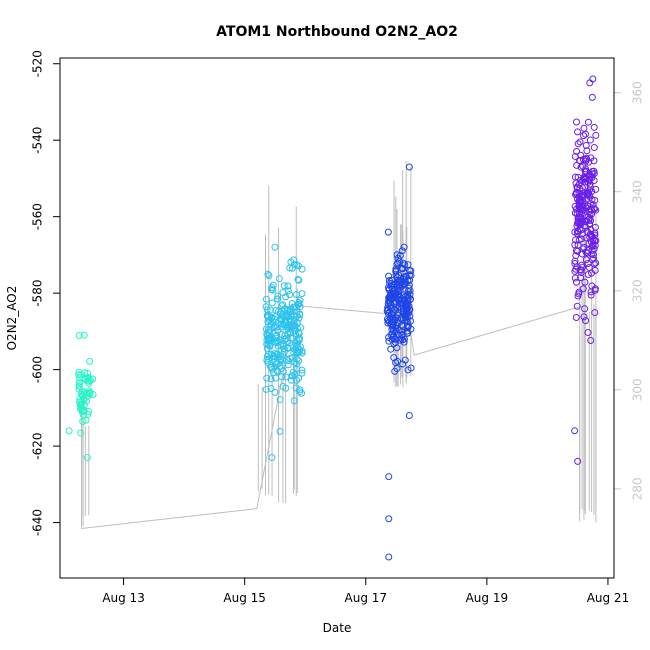 The height and width of the screenshot is (650, 650). What do you see at coordinates (337, 628) in the screenshot?
I see `x-axis-label: Date` at bounding box center [337, 628].